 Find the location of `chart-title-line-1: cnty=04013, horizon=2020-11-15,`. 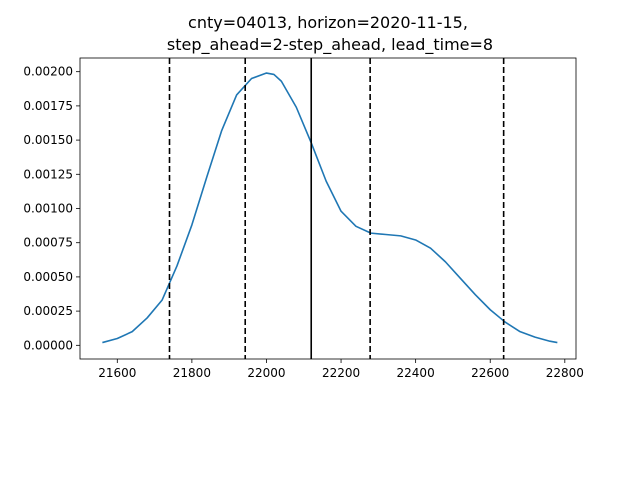

chart-title-line-1: cnty=04013, horizon=2020-11-15, is located at coordinates (328, 22).